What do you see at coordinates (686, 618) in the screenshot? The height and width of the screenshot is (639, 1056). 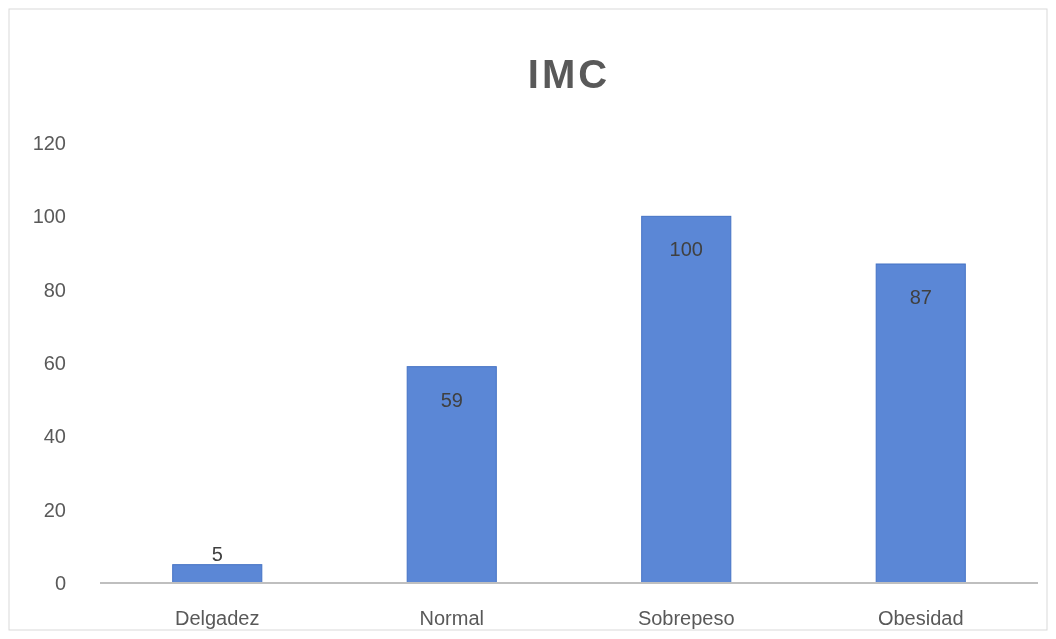 I see `x-tick-label: Sobrepeso` at bounding box center [686, 618].